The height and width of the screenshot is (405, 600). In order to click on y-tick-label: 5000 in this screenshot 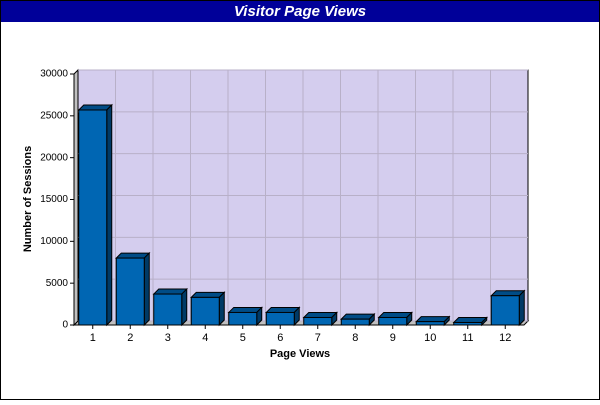, I will do `click(57, 283)`.